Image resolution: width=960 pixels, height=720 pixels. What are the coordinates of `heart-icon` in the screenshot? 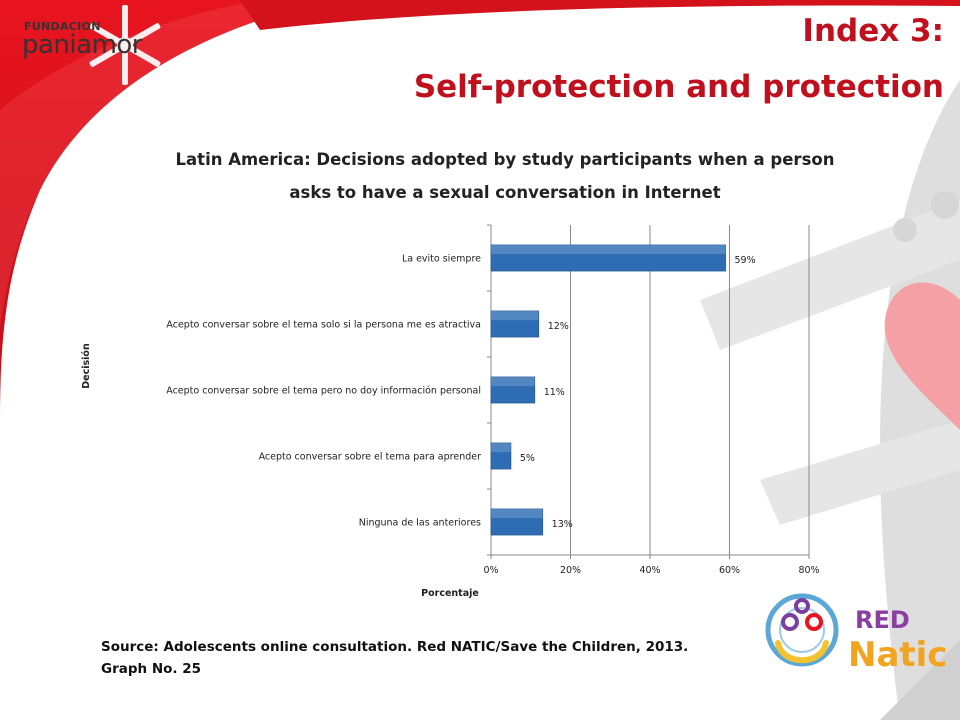 It's located at (922, 356).